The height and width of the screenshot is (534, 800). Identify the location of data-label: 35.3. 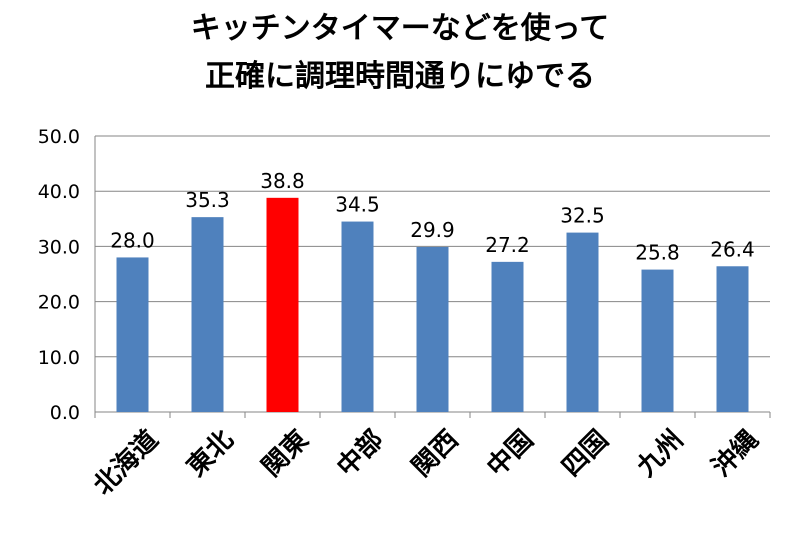
(207, 200).